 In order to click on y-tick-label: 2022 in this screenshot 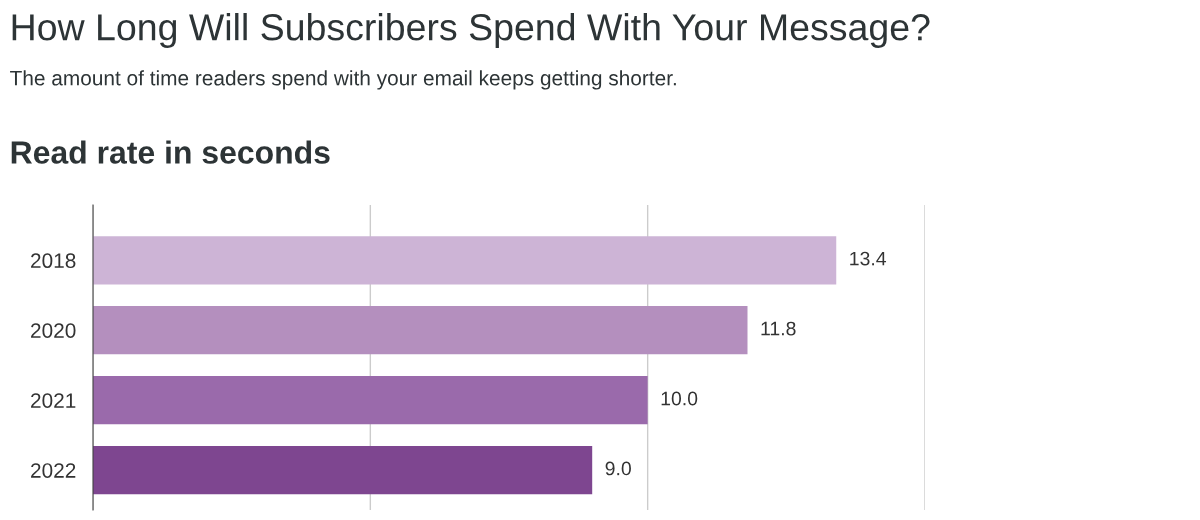, I will do `click(53, 470)`.